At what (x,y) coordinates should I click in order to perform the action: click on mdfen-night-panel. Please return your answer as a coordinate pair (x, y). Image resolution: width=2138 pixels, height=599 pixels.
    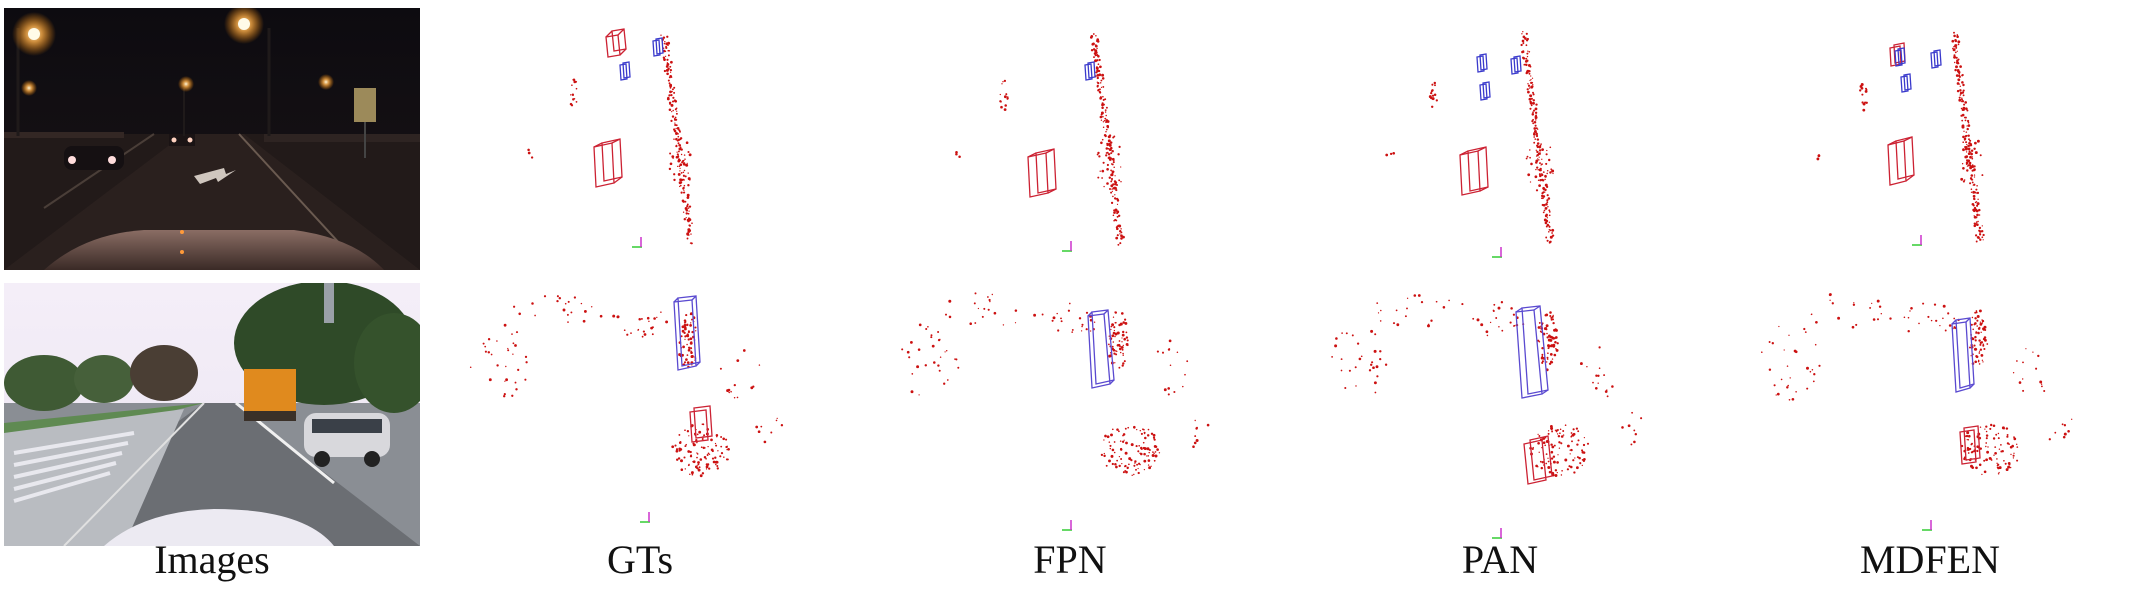
    Looking at the image, I should click on (1930, 137).